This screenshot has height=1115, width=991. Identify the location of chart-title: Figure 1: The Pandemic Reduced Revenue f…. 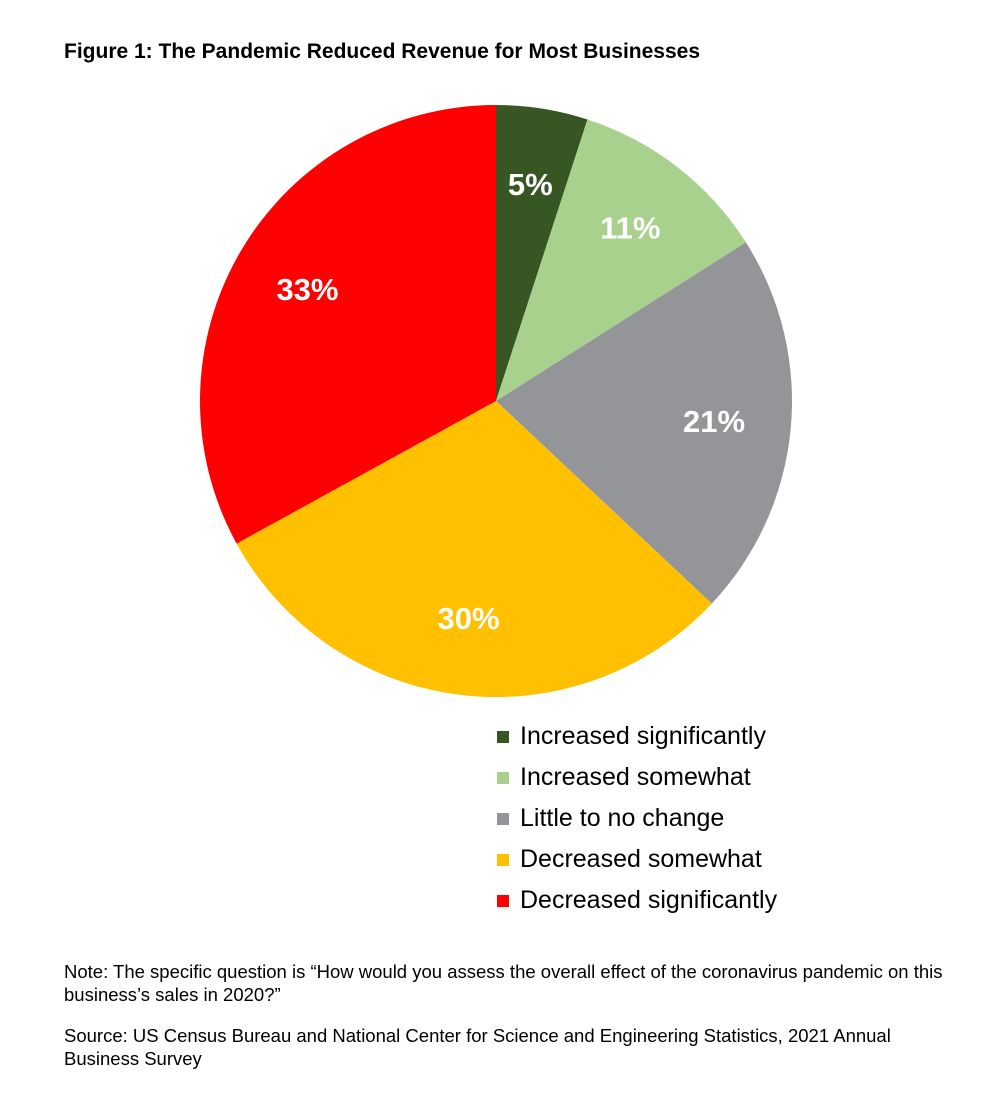
(382, 51).